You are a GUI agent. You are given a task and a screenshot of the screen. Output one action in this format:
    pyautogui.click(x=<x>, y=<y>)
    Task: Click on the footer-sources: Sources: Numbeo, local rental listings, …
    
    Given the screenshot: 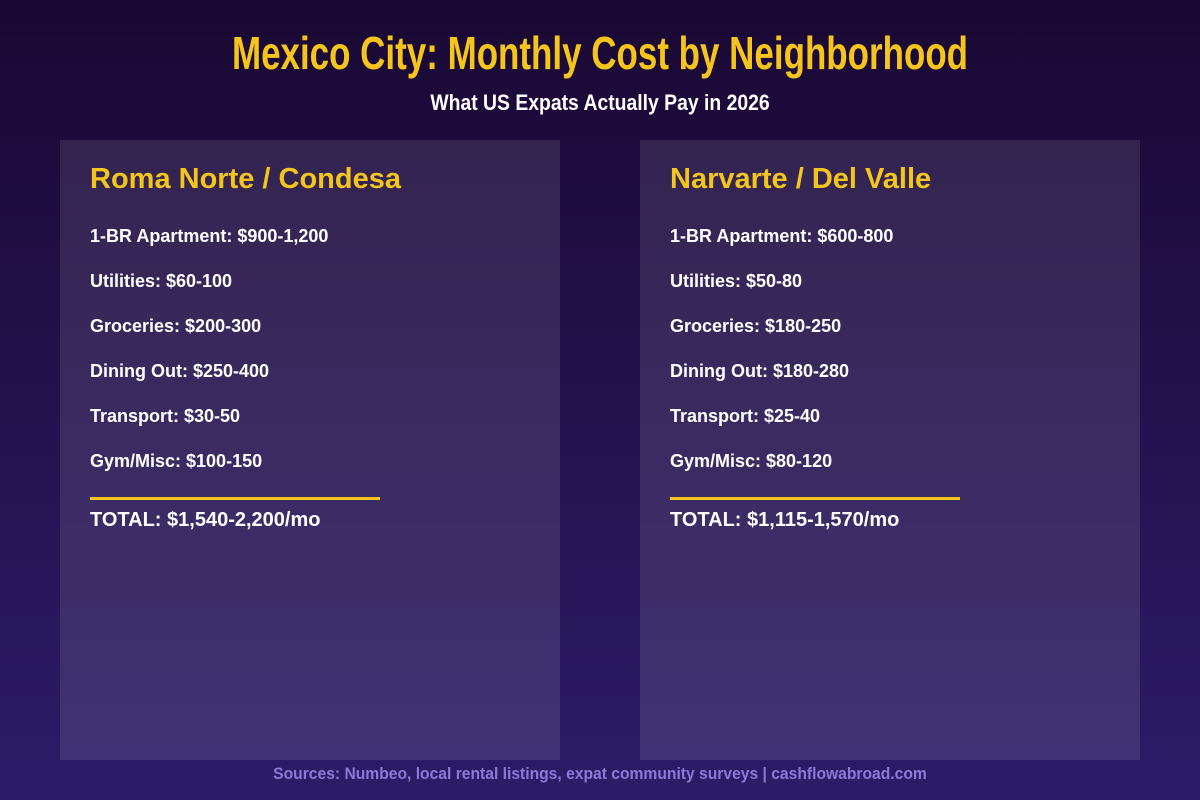 What is the action you would take?
    pyautogui.click(x=600, y=773)
    